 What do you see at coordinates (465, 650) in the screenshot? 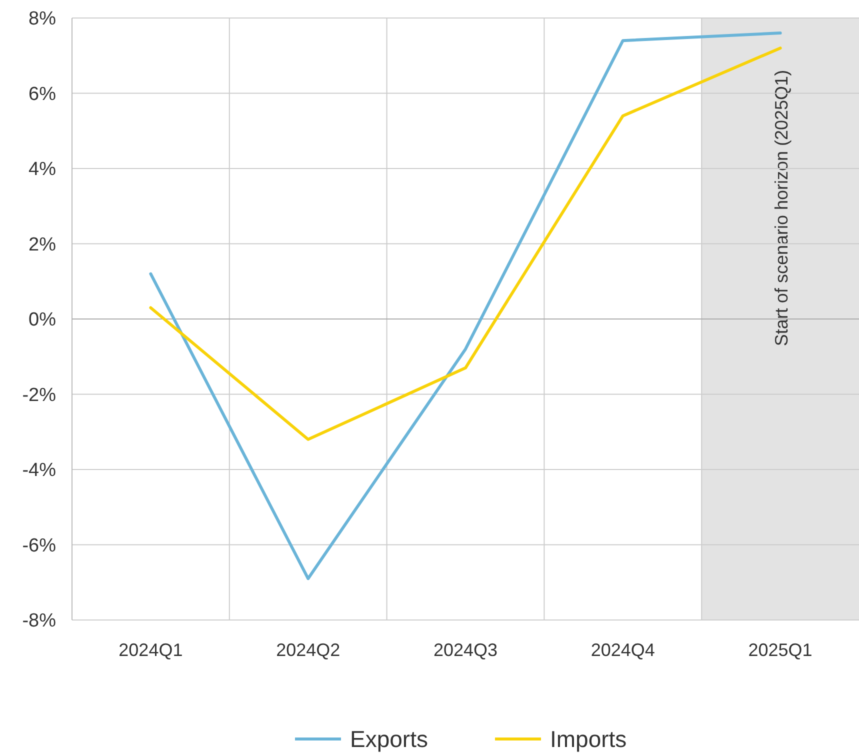
I see `x-tick-label: 2024Q3` at bounding box center [465, 650].